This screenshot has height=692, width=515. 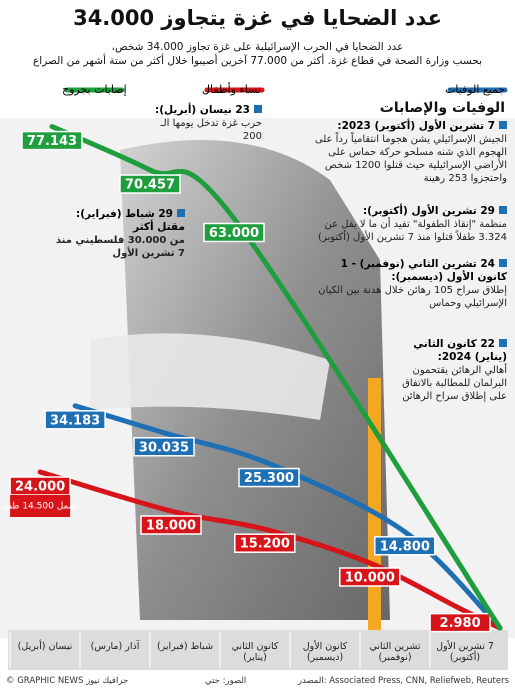 I want to click on legend-label: إصابات بجروح, so click(x=94, y=89).